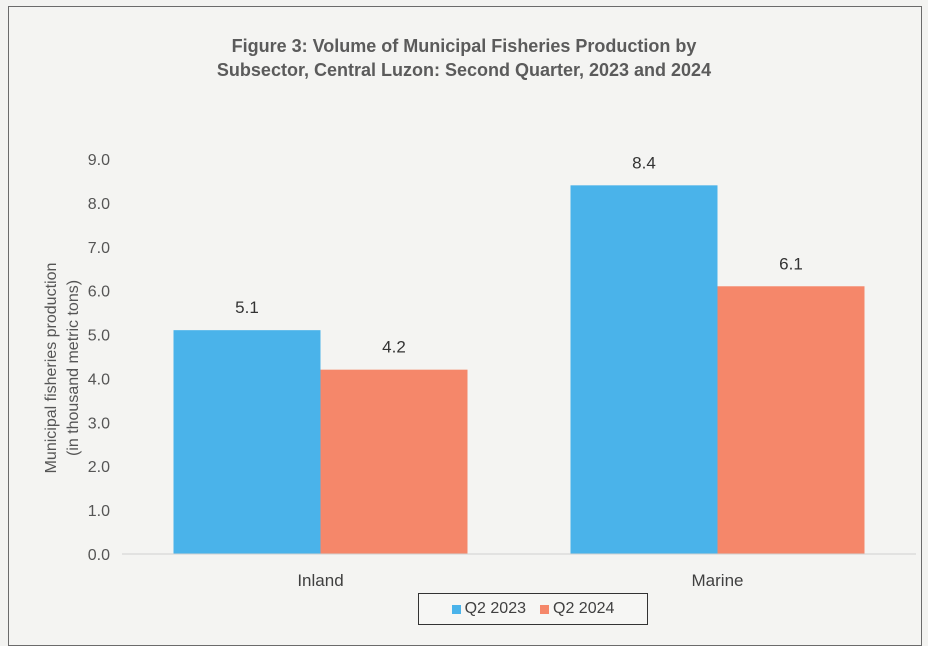  What do you see at coordinates (791, 263) in the screenshot?
I see `bar-data-label: 6.1` at bounding box center [791, 263].